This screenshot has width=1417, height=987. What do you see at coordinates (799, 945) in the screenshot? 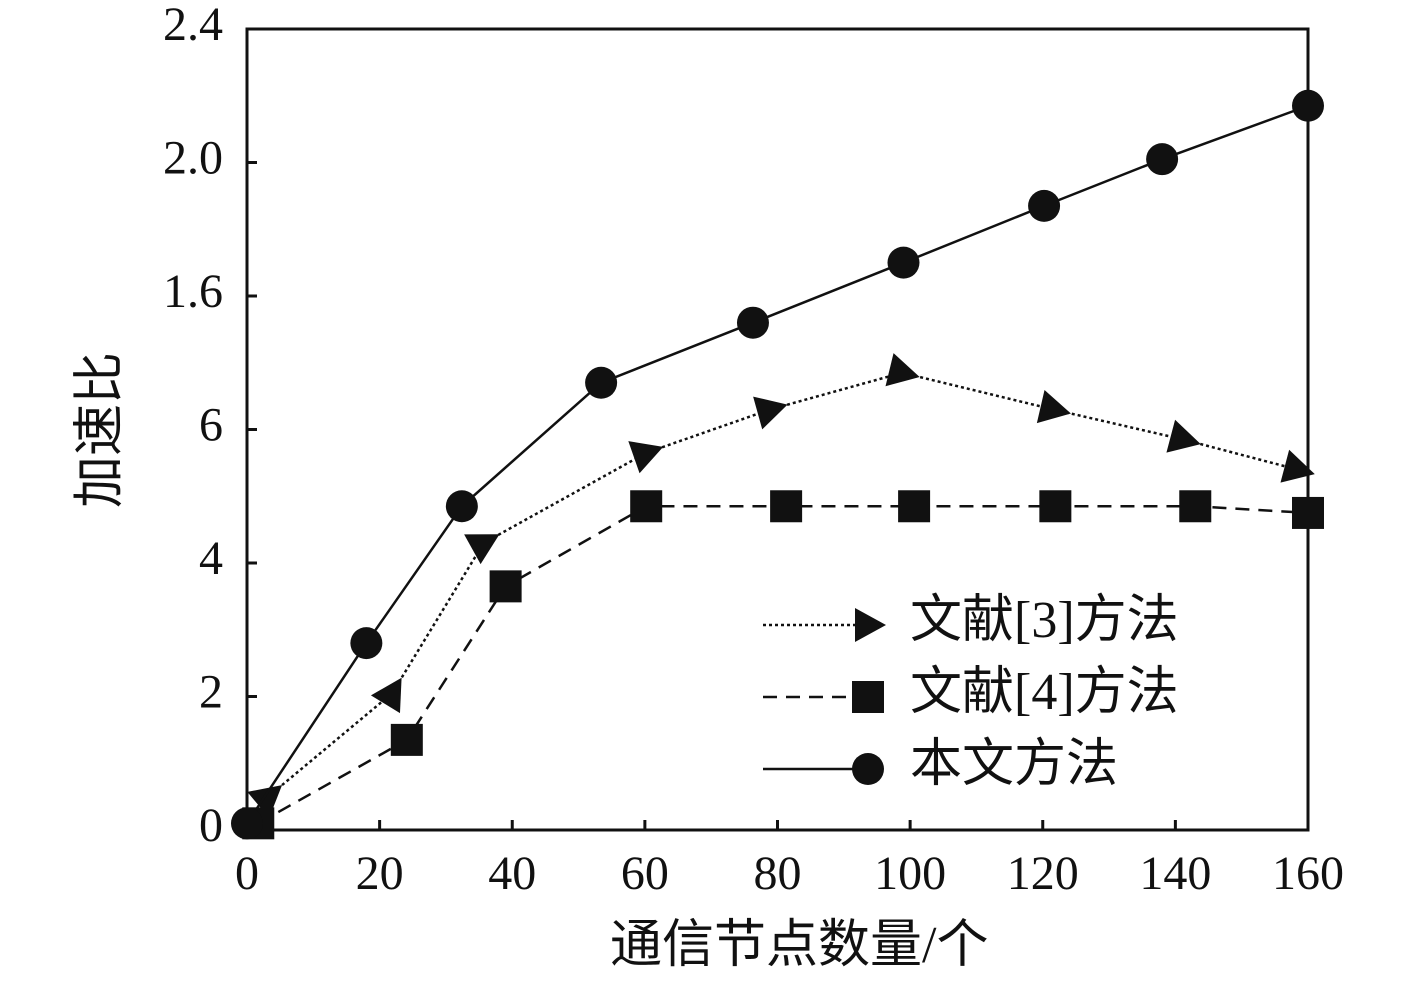
I see `x-axis-label: 通信节点数量/个` at bounding box center [799, 945].